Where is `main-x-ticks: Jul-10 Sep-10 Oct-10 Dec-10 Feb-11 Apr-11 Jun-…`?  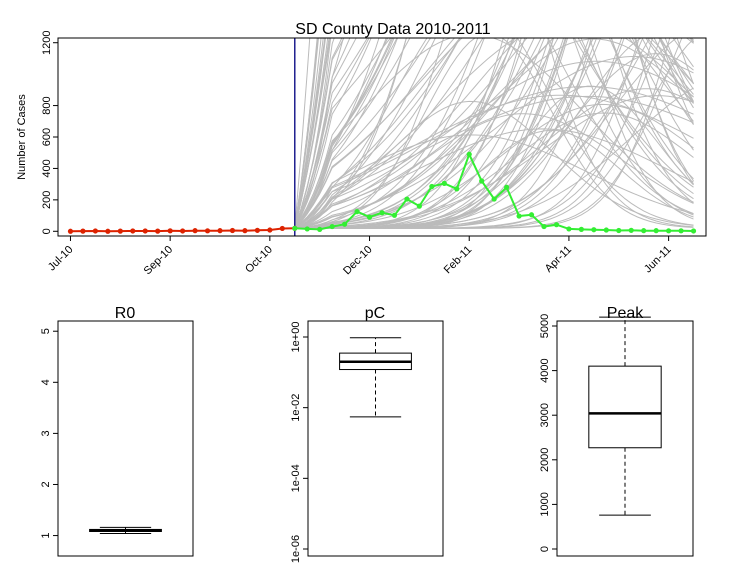
main-x-ticks: Jul-10 Sep-10 Oct-10 Dec-10 Feb-11 Apr-11 Jun-… is located at coordinates (360, 256).